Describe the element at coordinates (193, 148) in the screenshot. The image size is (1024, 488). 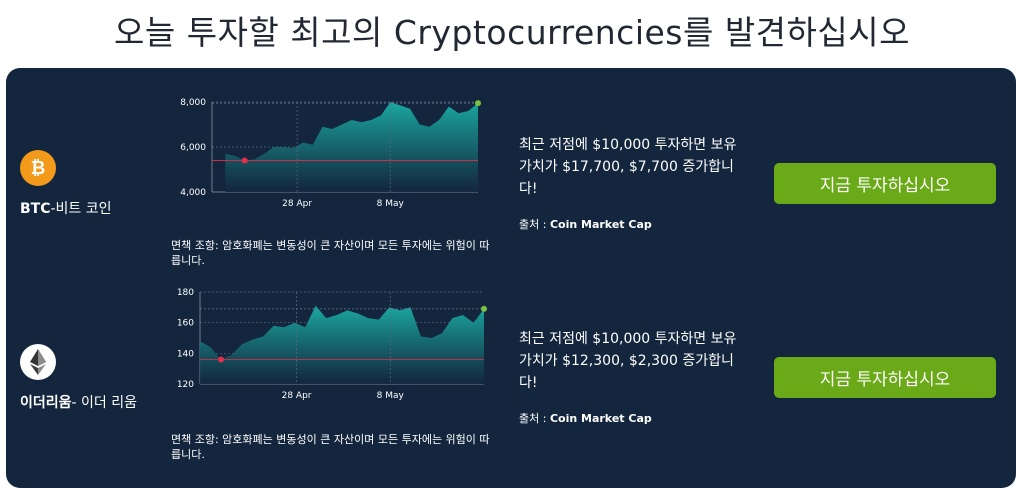
I see `y-tick-label: 6,000` at that location.